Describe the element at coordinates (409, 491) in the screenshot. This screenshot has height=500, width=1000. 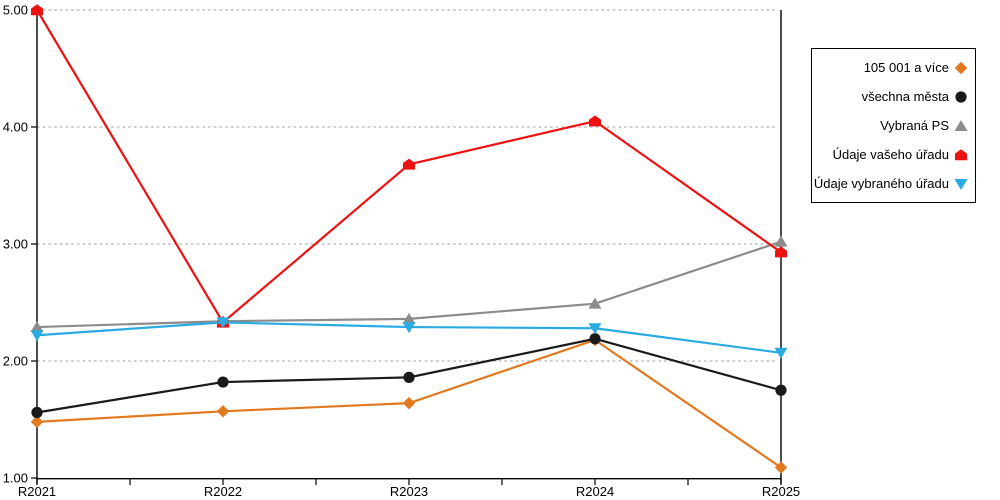
I see `x-tick-label: R2023` at that location.